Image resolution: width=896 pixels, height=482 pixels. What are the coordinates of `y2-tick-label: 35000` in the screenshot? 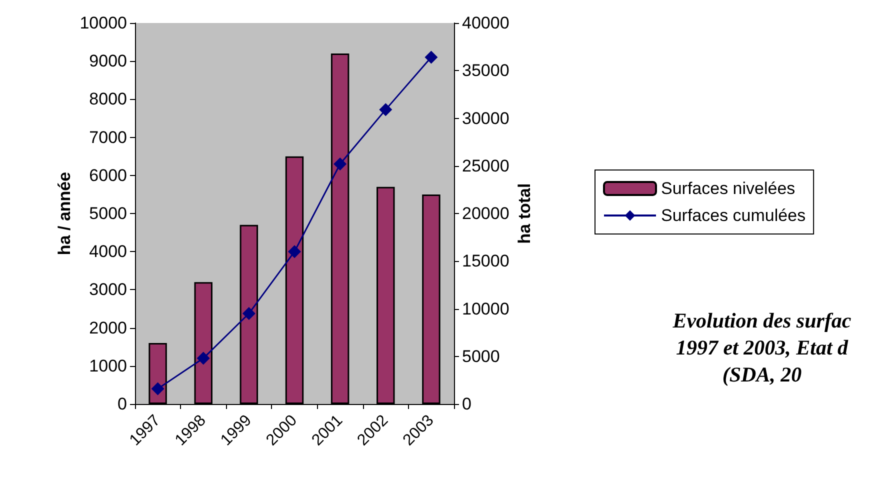 It's located at (486, 70).